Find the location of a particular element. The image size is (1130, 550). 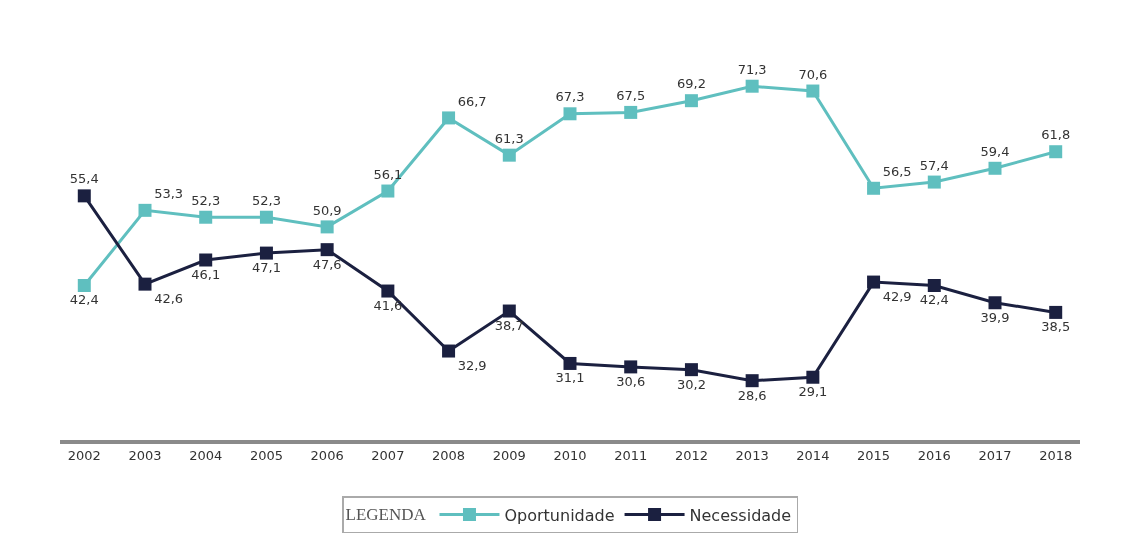

x-tick-label: 2002 is located at coordinates (84, 455).